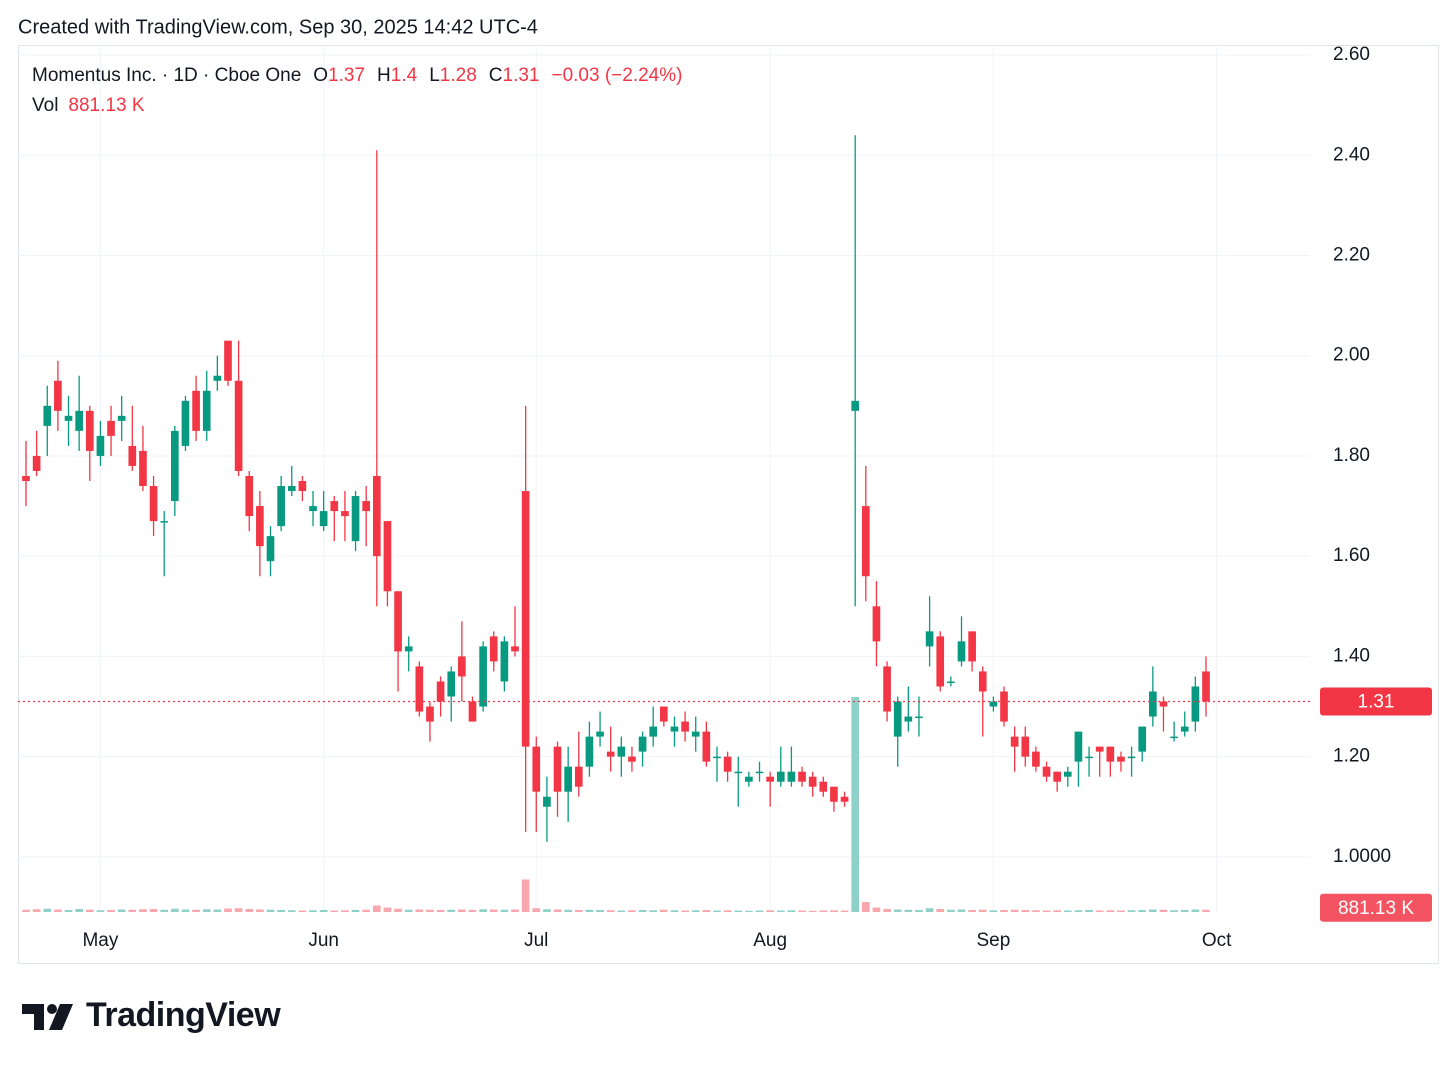 The height and width of the screenshot is (1070, 1456). I want to click on legend-value: 1.28, so click(458, 75).